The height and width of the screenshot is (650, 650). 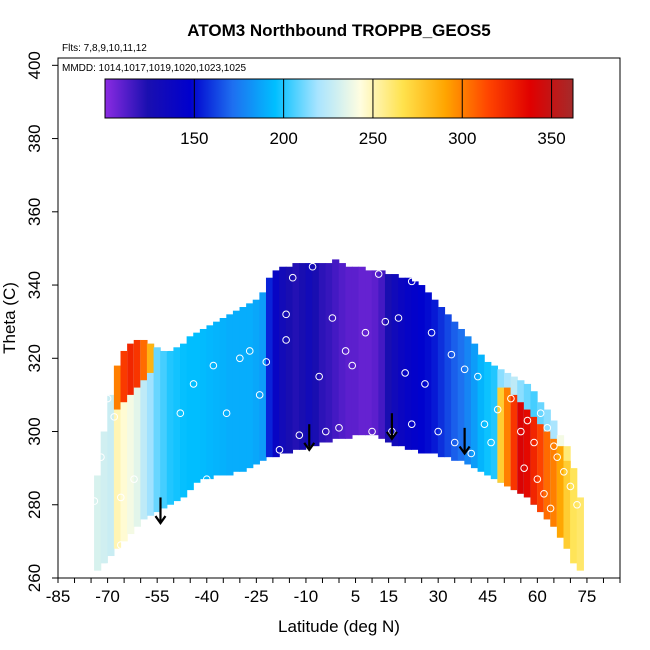 What do you see at coordinates (34, 212) in the screenshot?
I see `y-tick-label: 360` at bounding box center [34, 212].